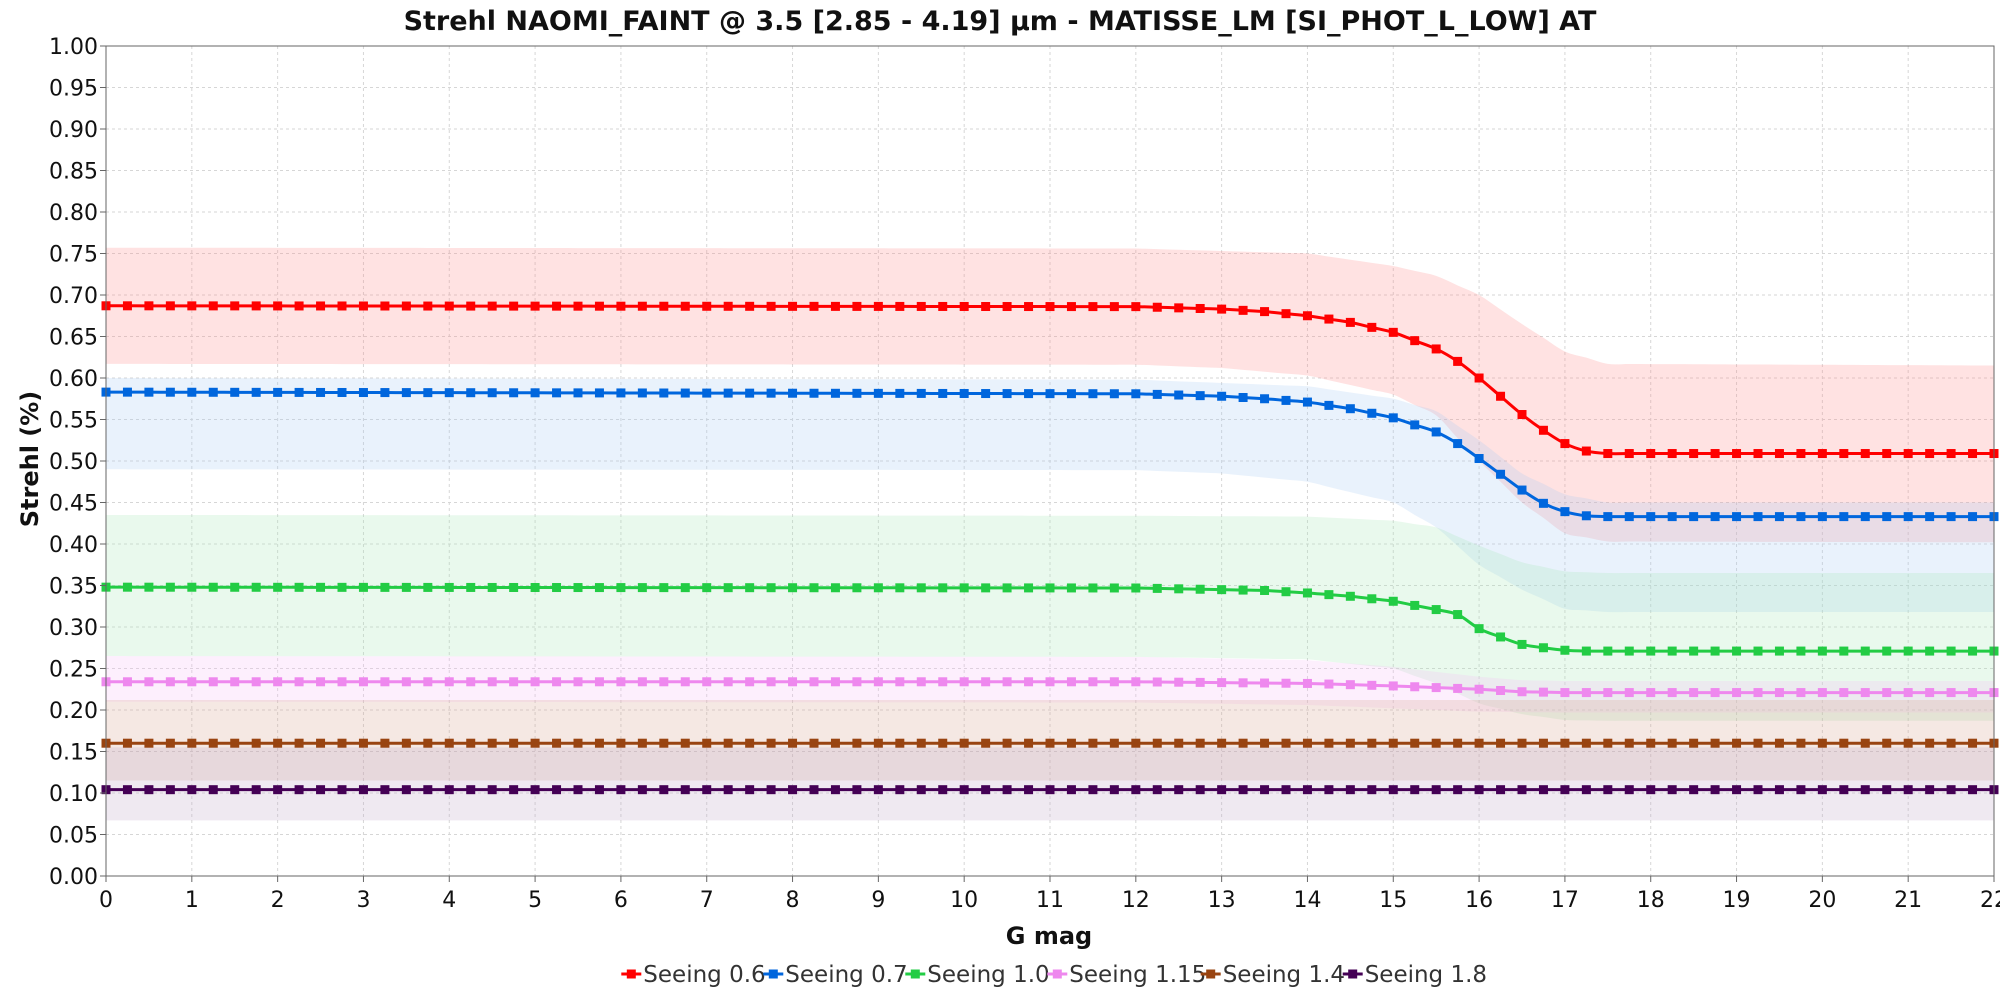 The height and width of the screenshot is (1000, 2000). Describe the element at coordinates (704, 975) in the screenshot. I see `legend-label: Seeing 0.6` at that location.